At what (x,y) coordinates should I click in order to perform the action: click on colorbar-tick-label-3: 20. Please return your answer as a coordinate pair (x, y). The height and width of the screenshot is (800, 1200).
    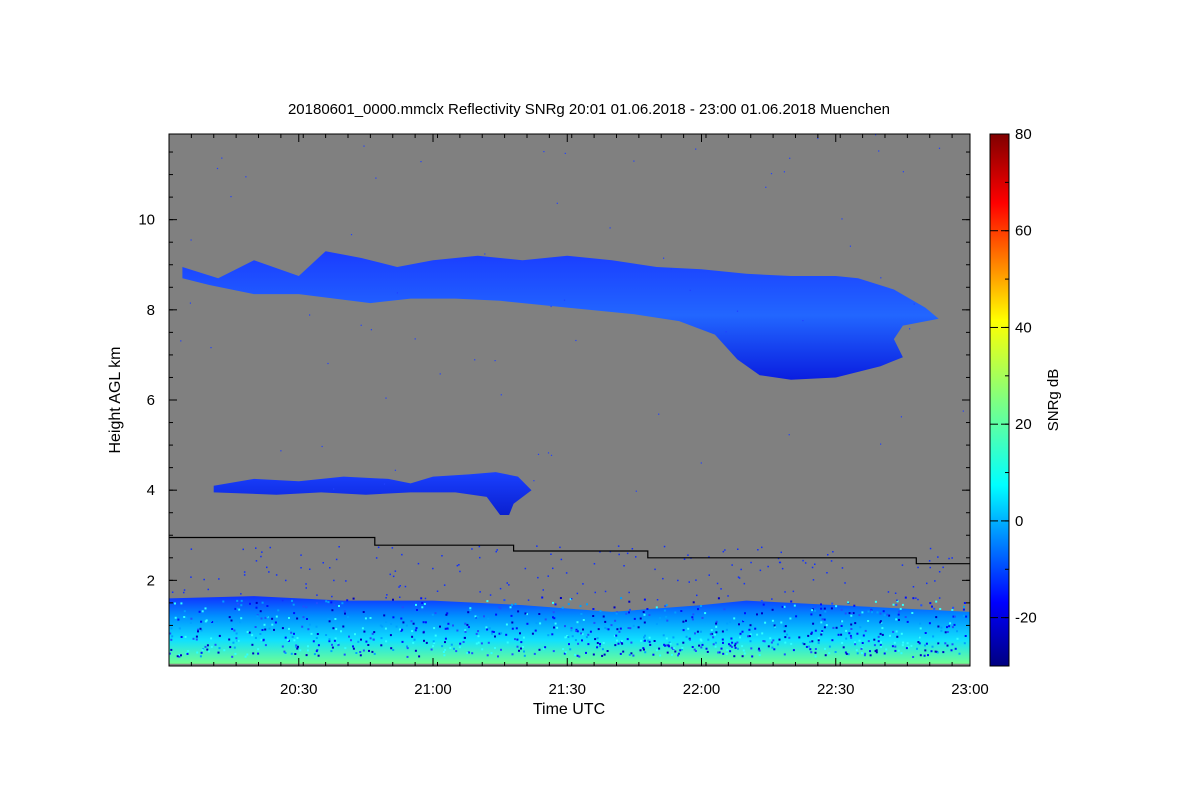
    Looking at the image, I should click on (1023, 424).